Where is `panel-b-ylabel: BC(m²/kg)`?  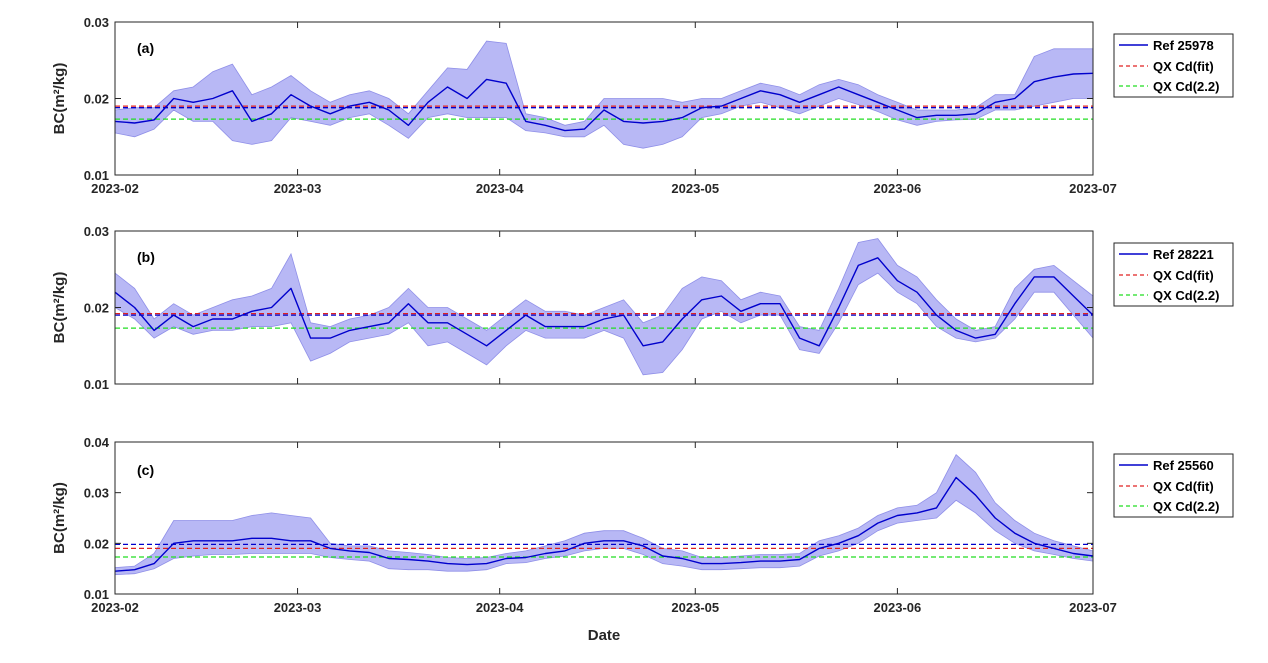
panel-b-ylabel: BC(m²/kg) is located at coordinates (59, 308).